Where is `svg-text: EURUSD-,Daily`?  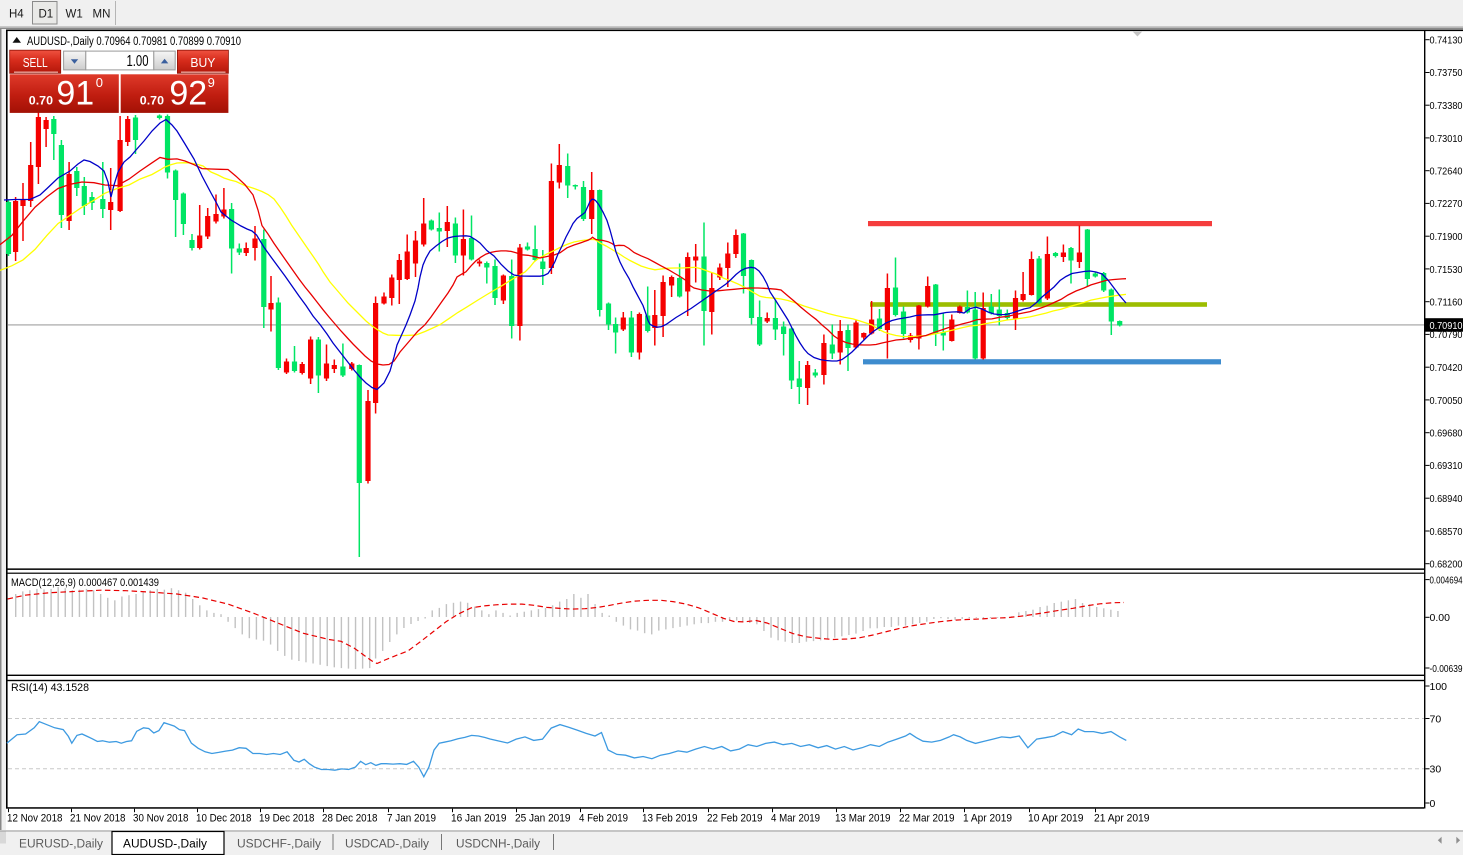
svg-text: EURUSD-,Daily is located at coordinates (61, 845).